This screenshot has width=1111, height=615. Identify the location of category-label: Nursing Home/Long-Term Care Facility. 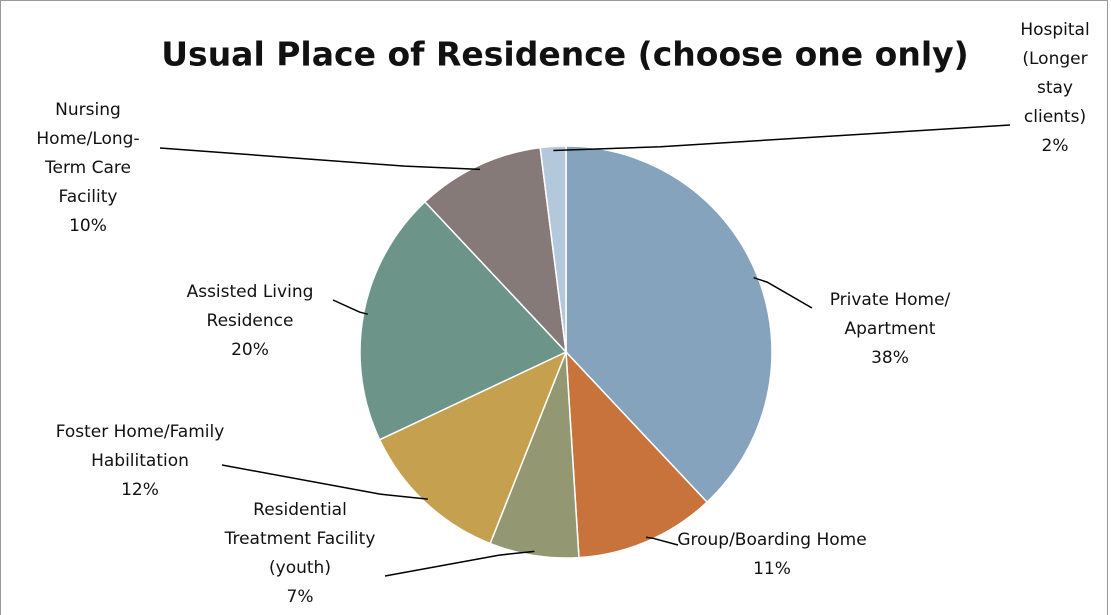
(88, 153).